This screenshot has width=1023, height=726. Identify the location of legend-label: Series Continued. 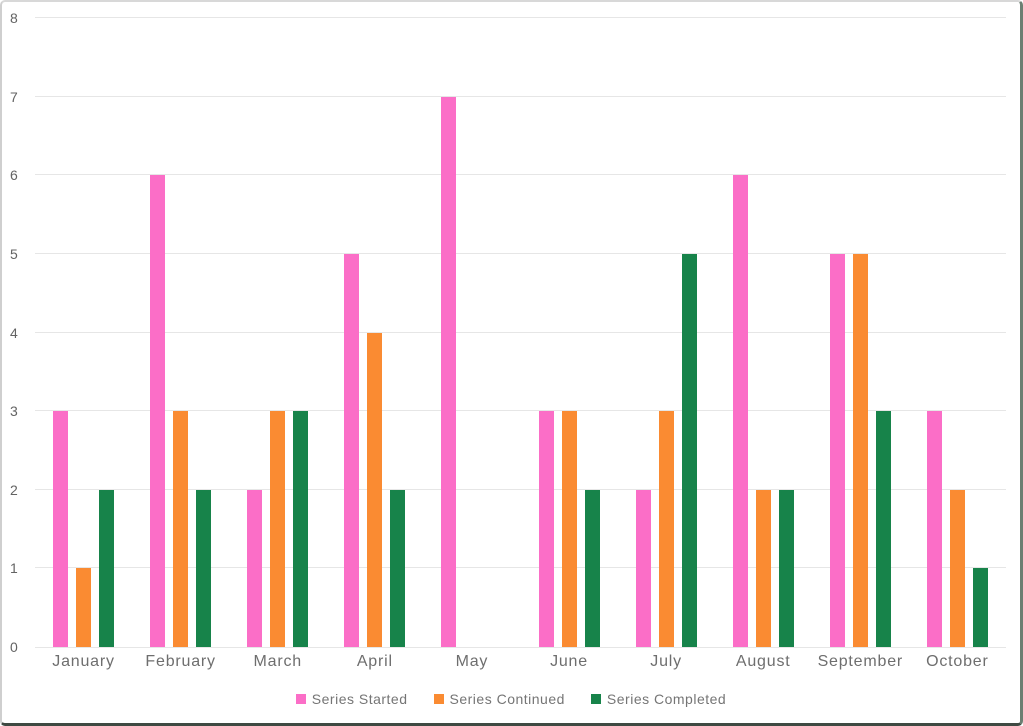
(507, 699).